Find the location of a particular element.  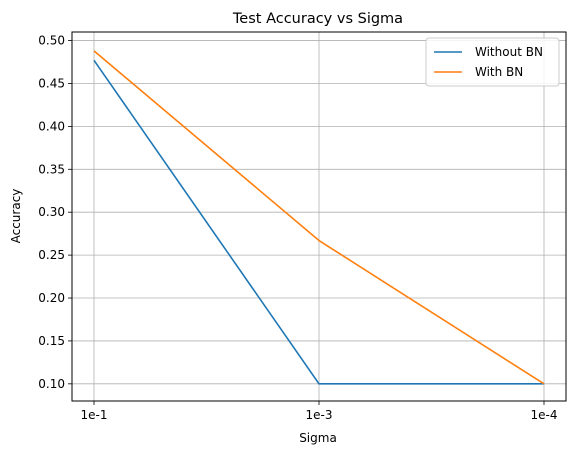

x-axis-ticks: 1e-1 1e-3 1e-4 is located at coordinates (319, 411).